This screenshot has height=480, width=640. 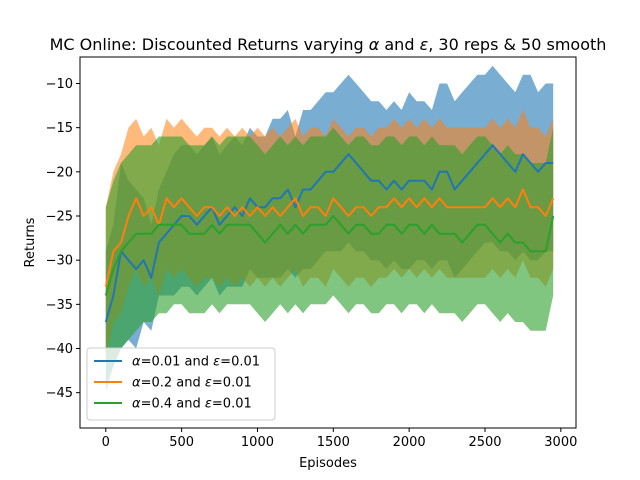 I want to click on y-tick-label: −45, so click(x=59, y=393).